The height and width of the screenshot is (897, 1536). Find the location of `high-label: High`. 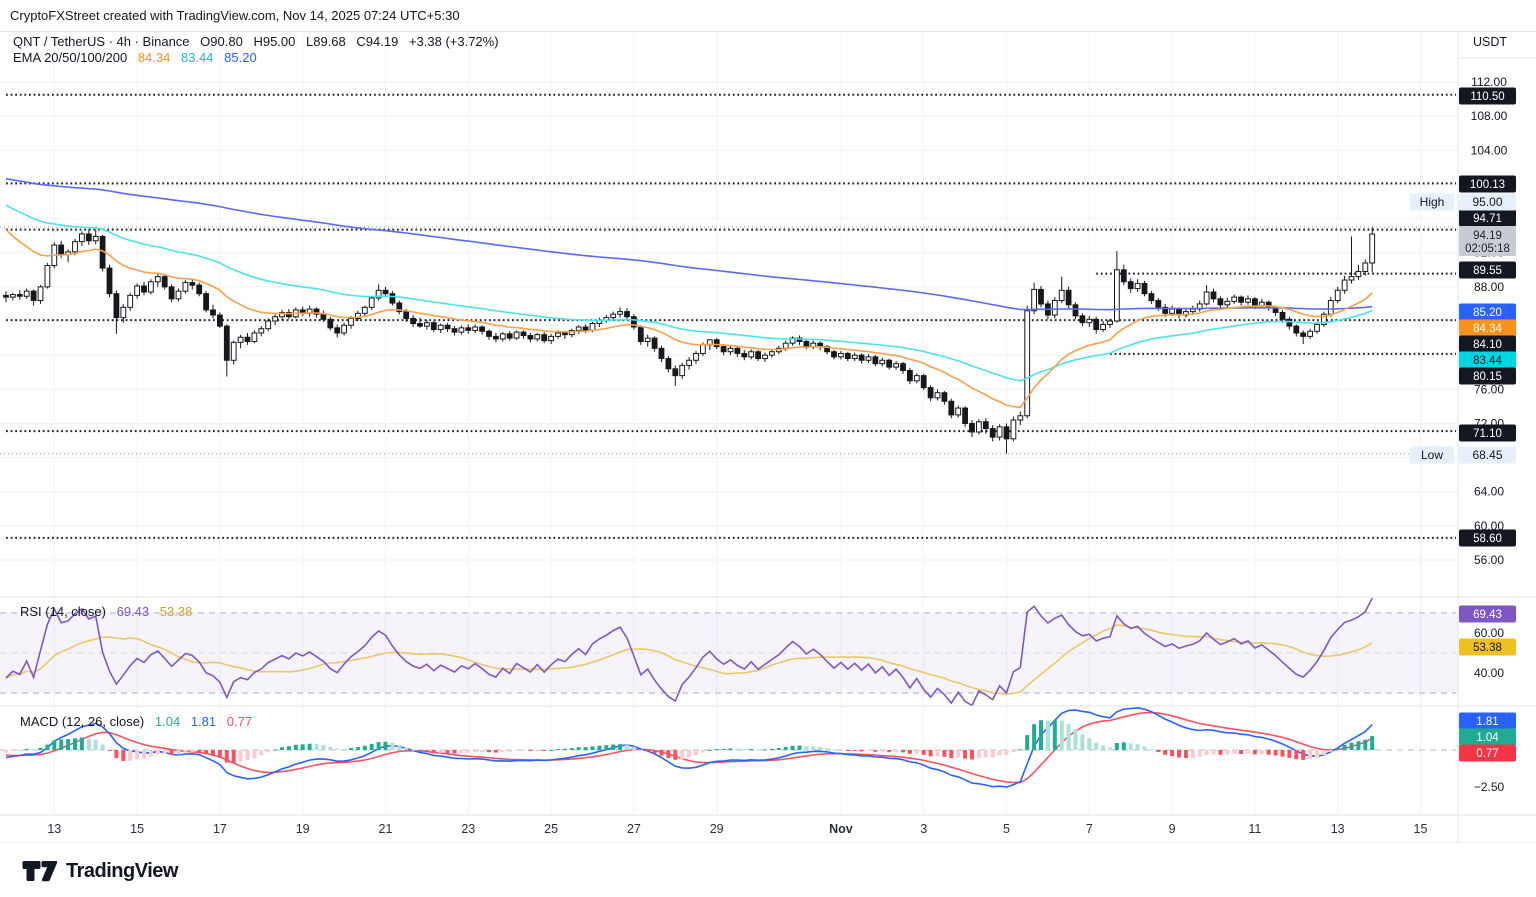

high-label: High is located at coordinates (1432, 202).